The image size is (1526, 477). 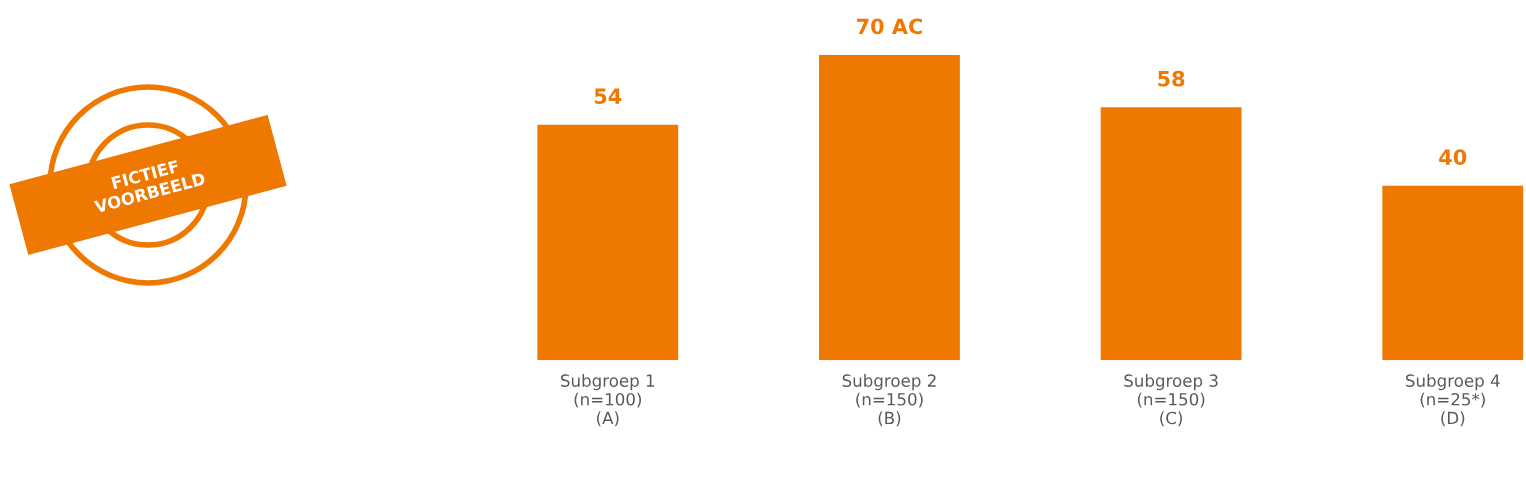 I want to click on data-label: 54, so click(x=608, y=96).